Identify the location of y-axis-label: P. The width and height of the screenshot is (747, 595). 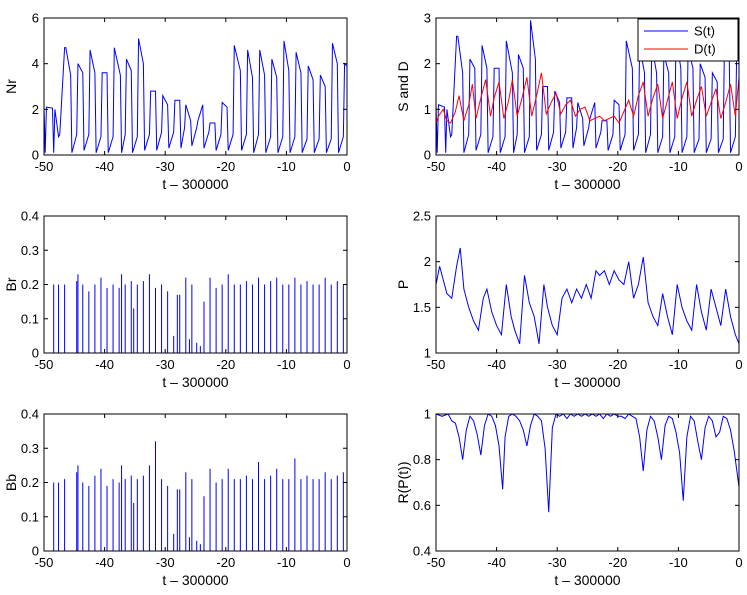
(403, 284).